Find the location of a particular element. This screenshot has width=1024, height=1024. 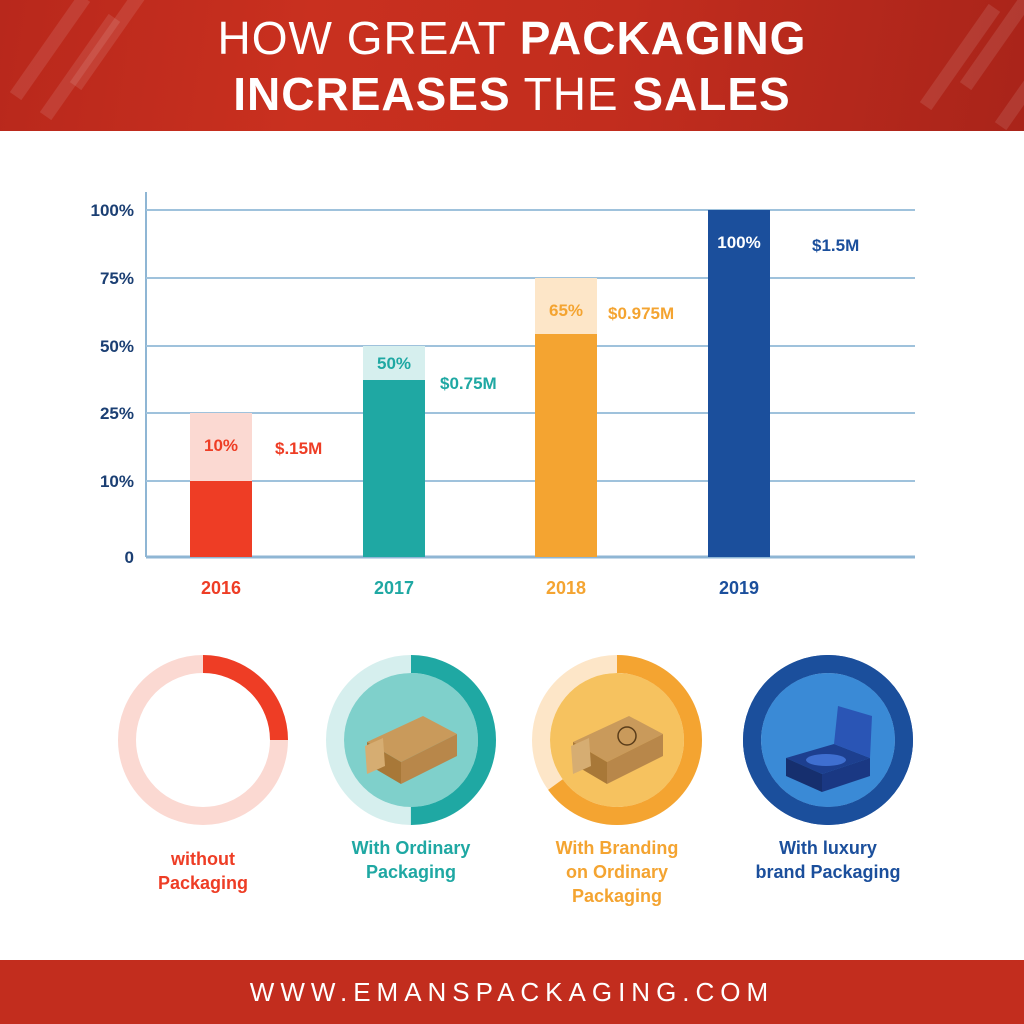

footer-banner: WWW.EMANSPACKAGING.COM is located at coordinates (512, 992).